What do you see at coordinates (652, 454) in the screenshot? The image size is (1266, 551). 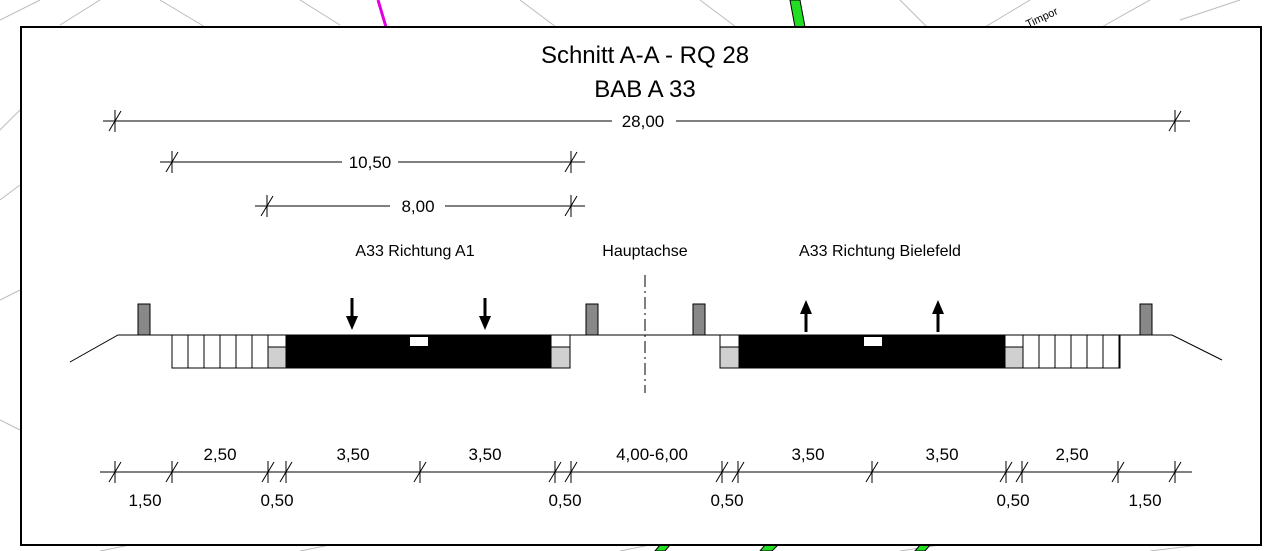 I see `dimension-label: 4,00-6,00` at bounding box center [652, 454].